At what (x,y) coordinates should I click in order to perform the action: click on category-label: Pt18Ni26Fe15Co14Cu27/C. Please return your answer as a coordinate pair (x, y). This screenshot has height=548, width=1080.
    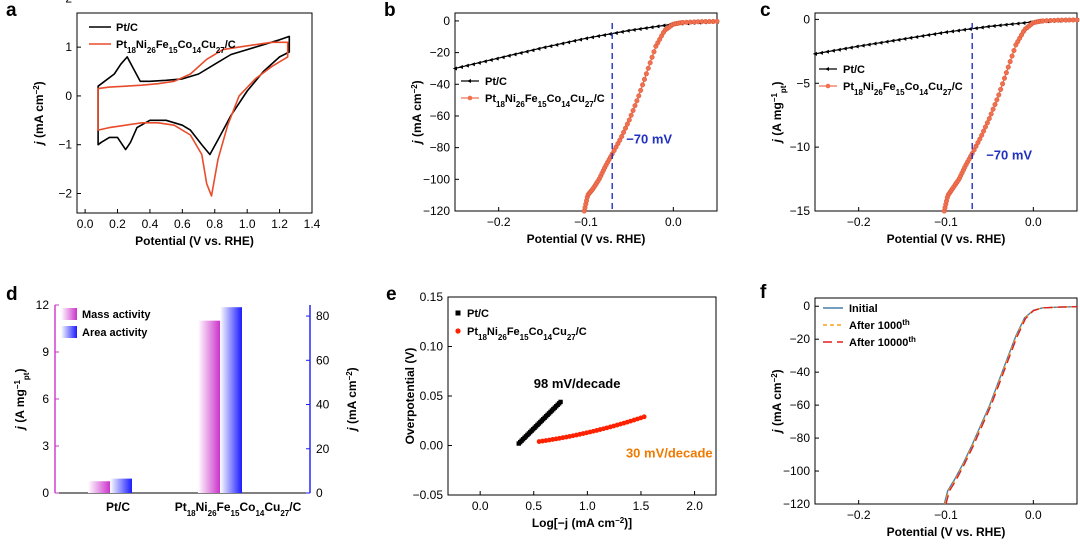
    Looking at the image, I should click on (238, 509).